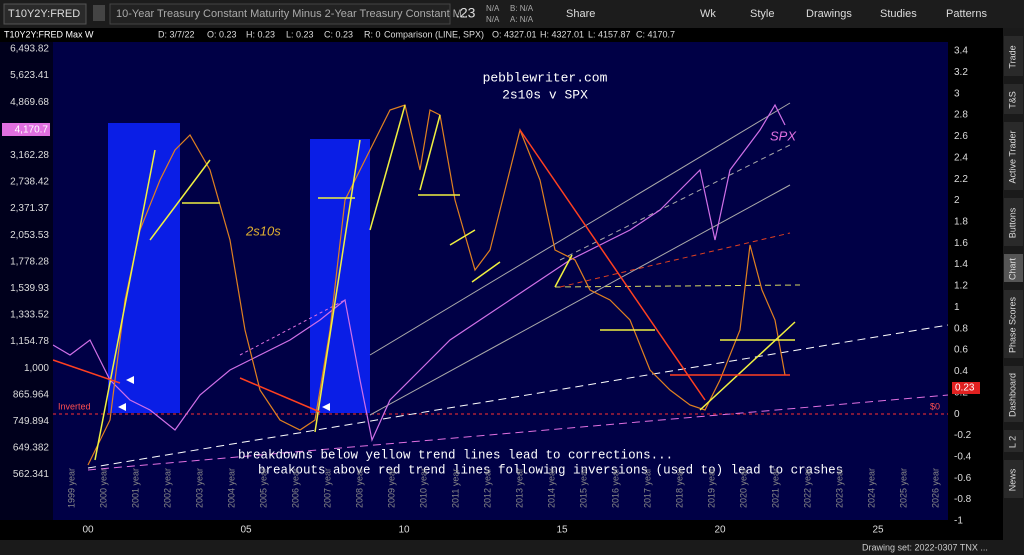 This screenshot has height=555, width=1024. I want to click on year-label: 2001 year, so click(135, 488).